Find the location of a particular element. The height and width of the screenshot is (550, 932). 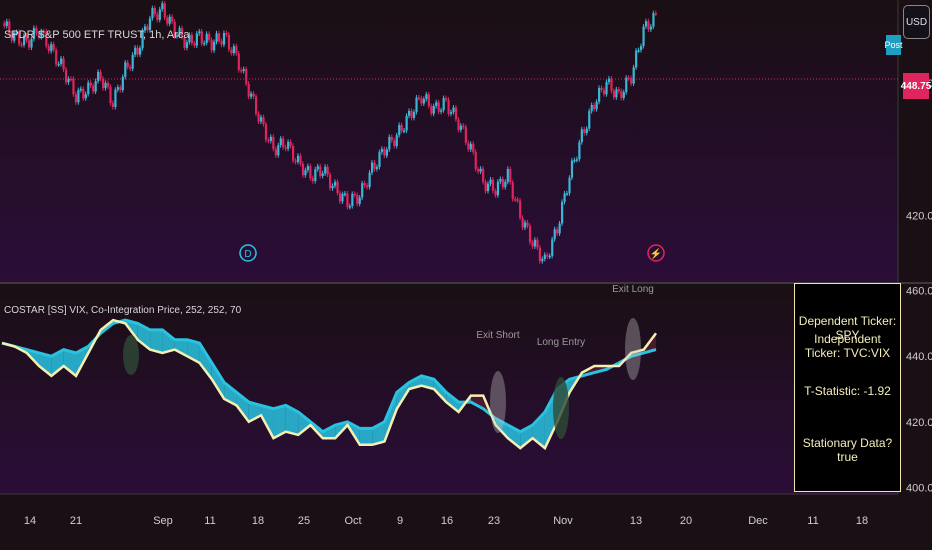

time-tick-label: 21 is located at coordinates (76, 521).